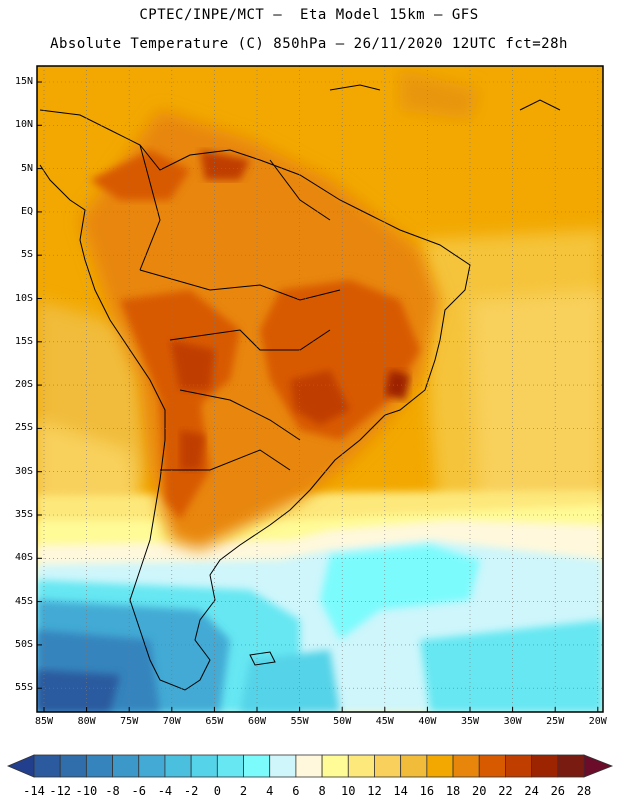  Describe the element at coordinates (470, 721) in the screenshot. I see `lon-tick-label: 35W` at that location.